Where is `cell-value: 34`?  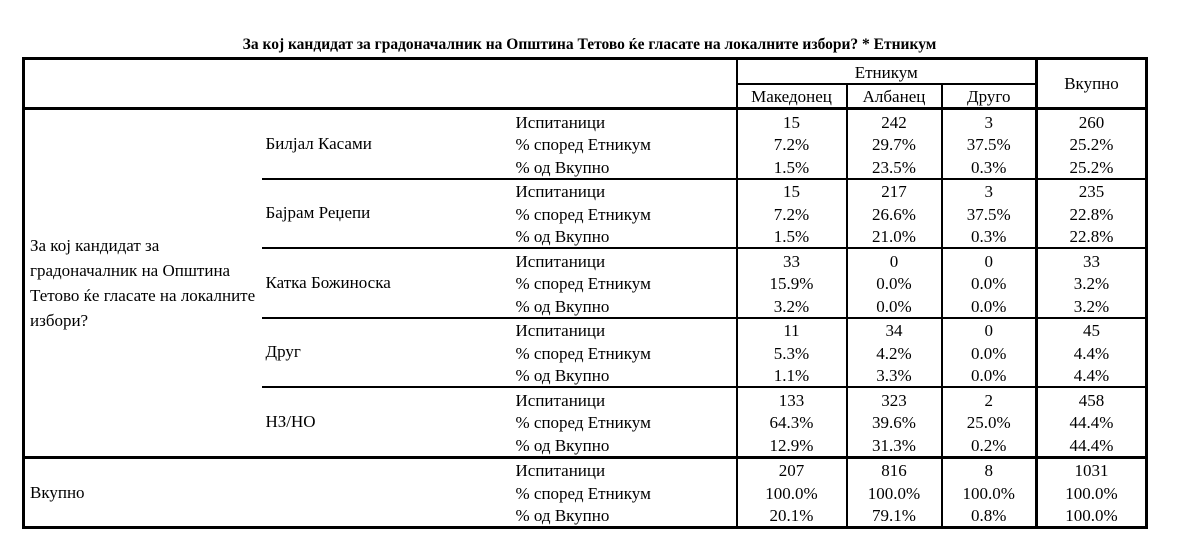
cell-value: 34 is located at coordinates (893, 328).